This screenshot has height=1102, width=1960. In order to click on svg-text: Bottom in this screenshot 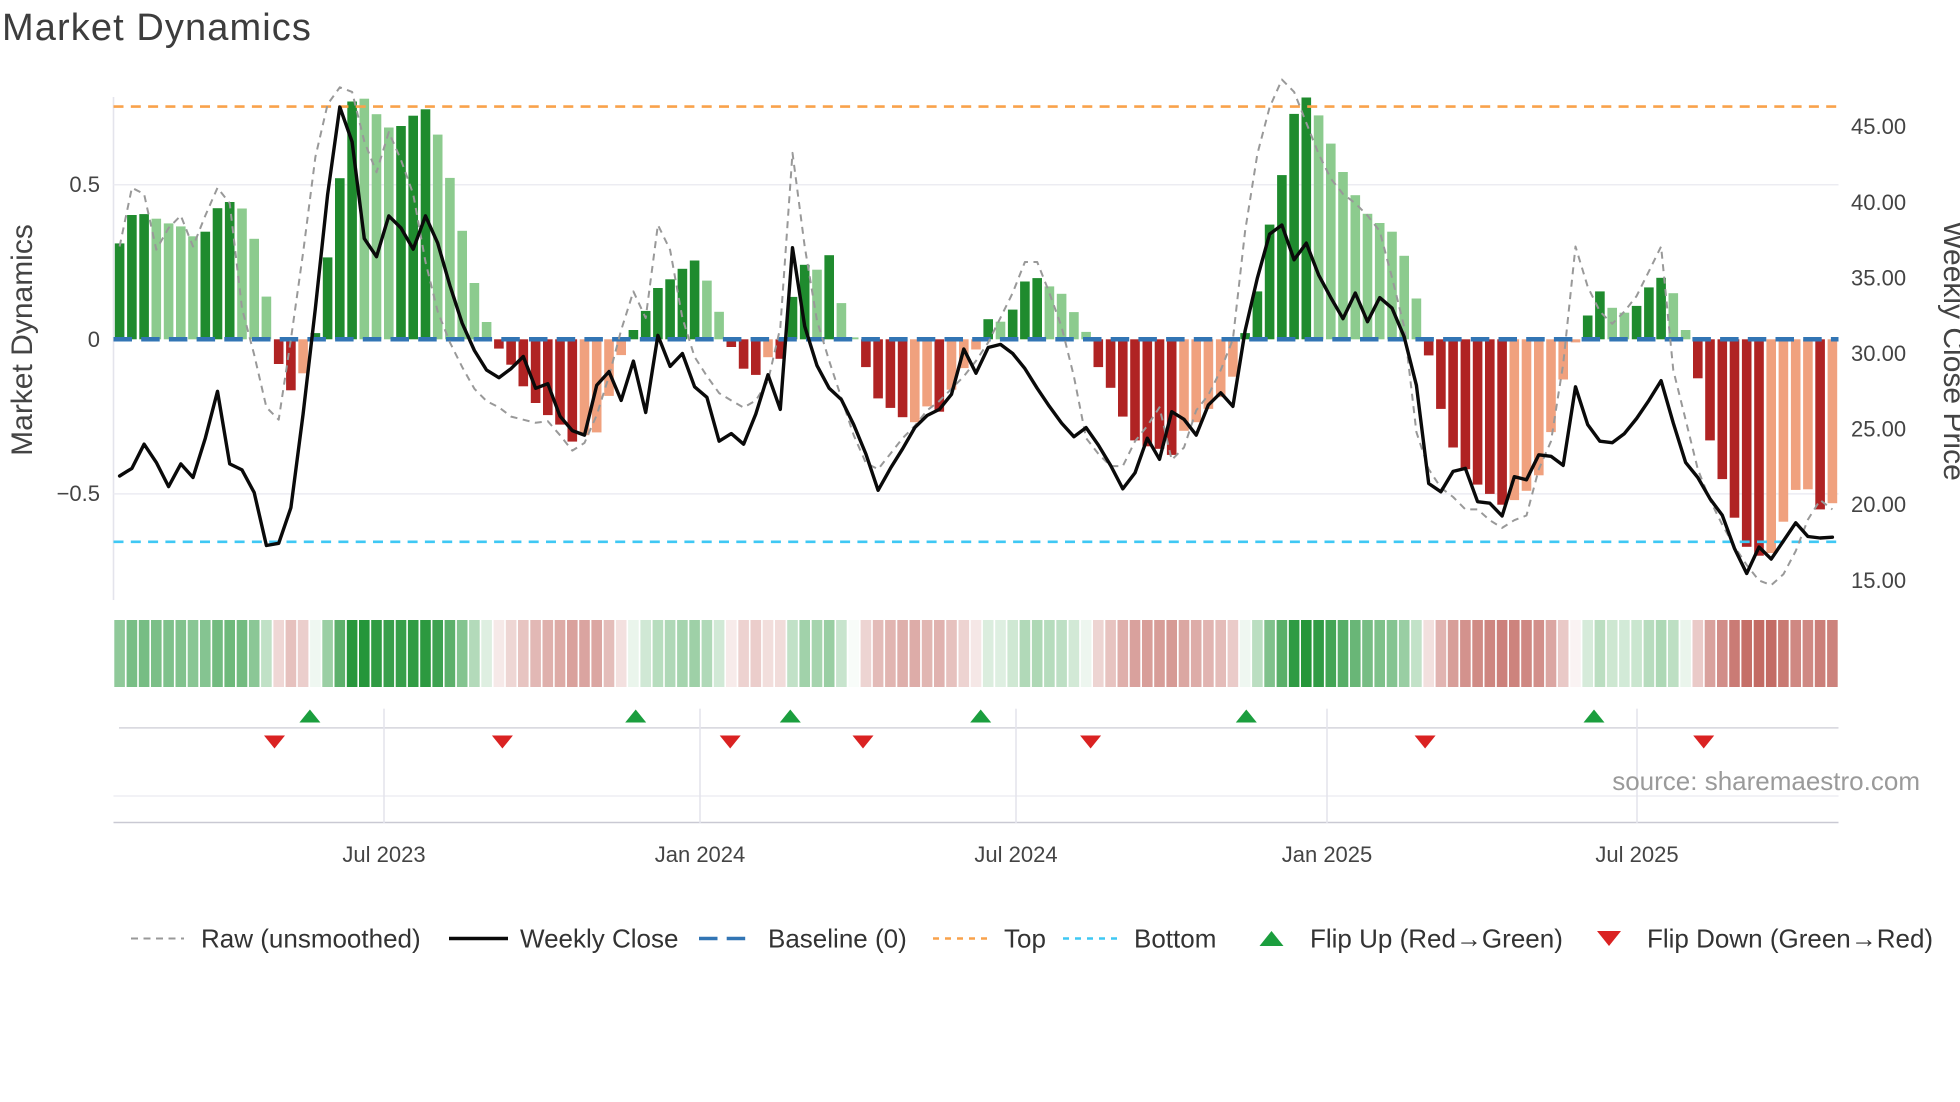, I will do `click(1175, 939)`.